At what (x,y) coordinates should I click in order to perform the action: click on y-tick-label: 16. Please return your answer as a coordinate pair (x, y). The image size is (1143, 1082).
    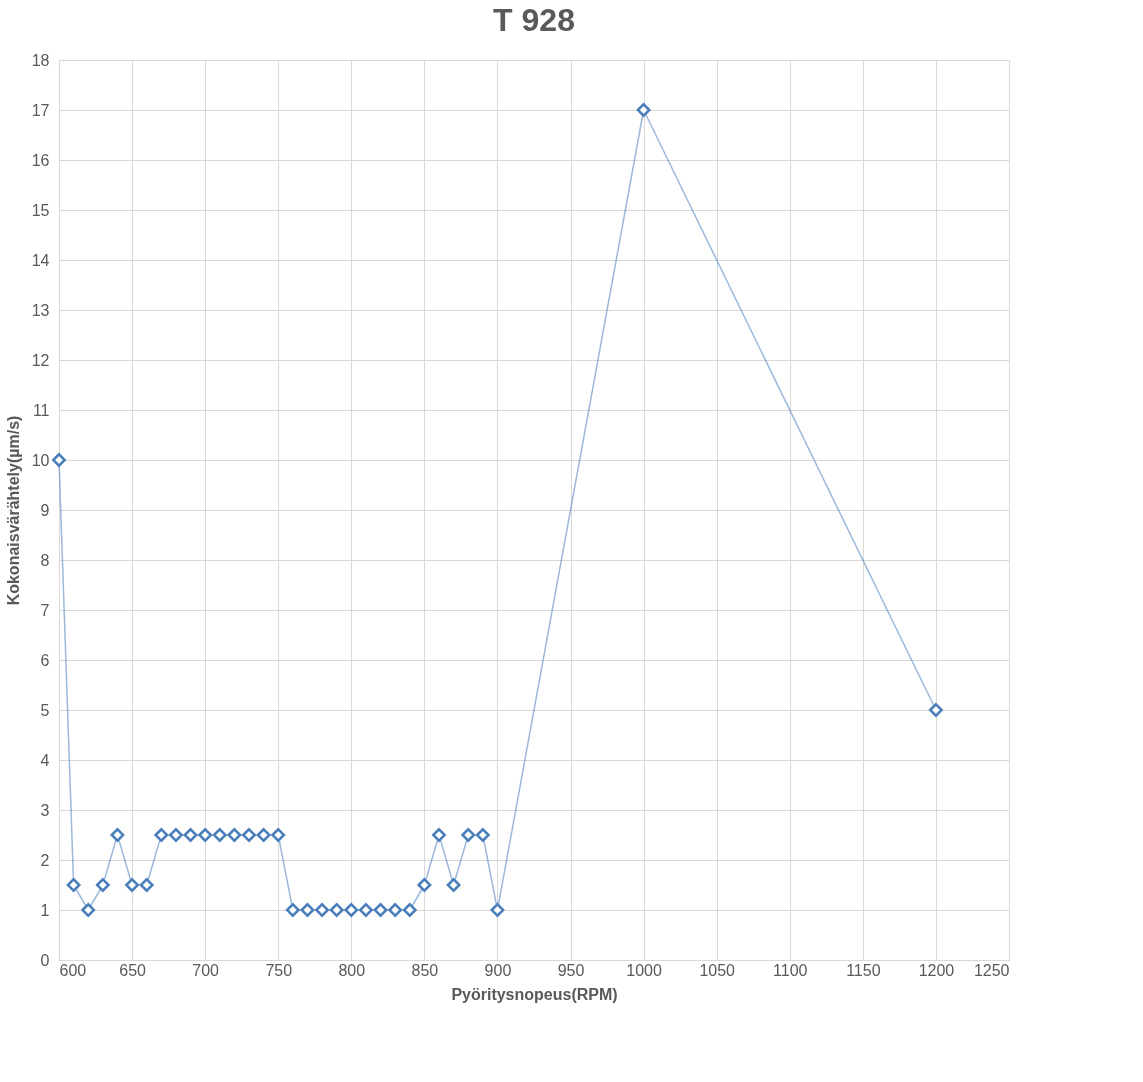
    Looking at the image, I should click on (40, 160).